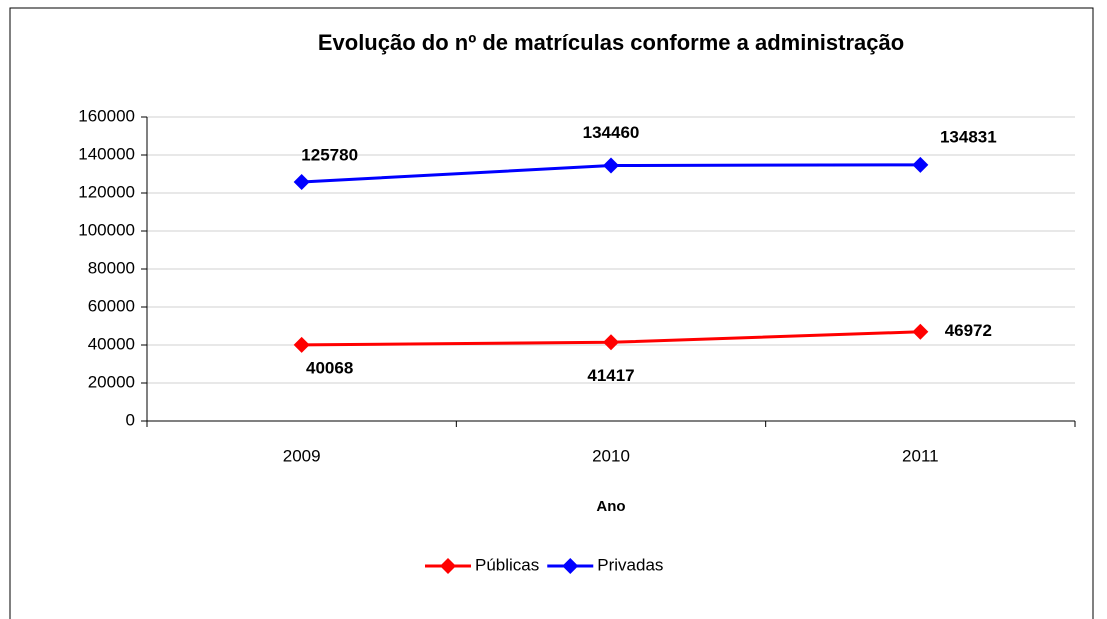  Describe the element at coordinates (130, 419) in the screenshot. I see `y-tick-label: 0` at that location.